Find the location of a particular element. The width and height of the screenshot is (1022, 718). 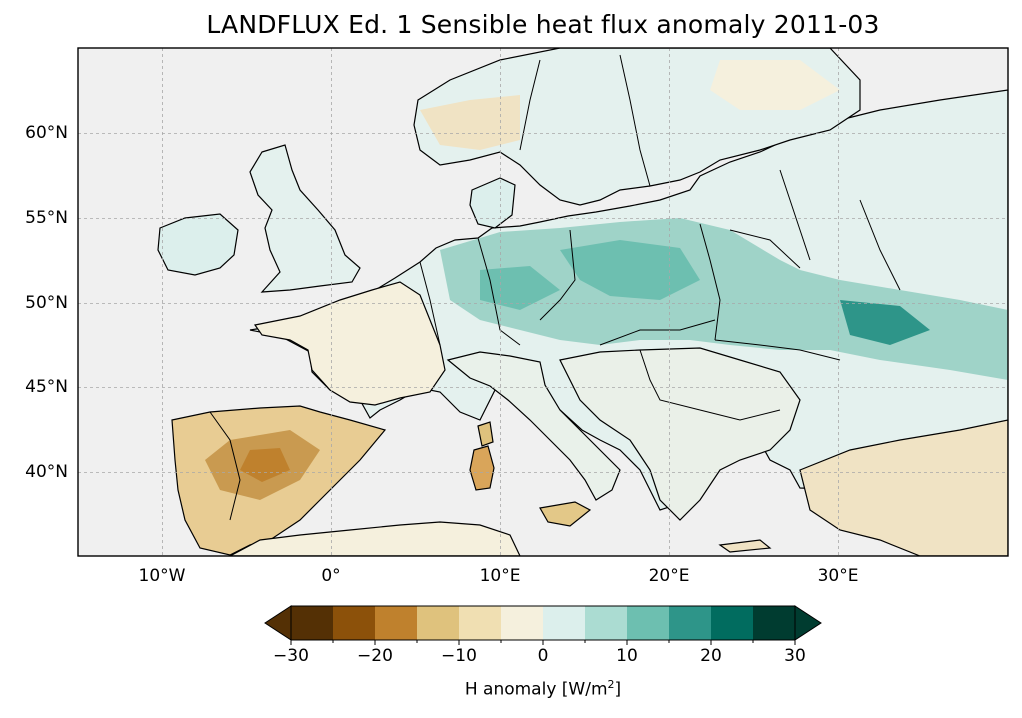

land-ireland is located at coordinates (198, 244).